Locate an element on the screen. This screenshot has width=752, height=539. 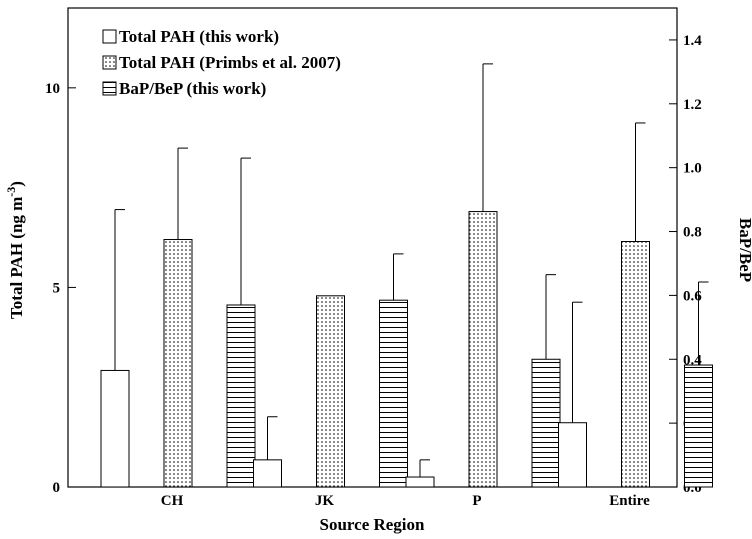
x-tick-label: Entire is located at coordinates (629, 501).